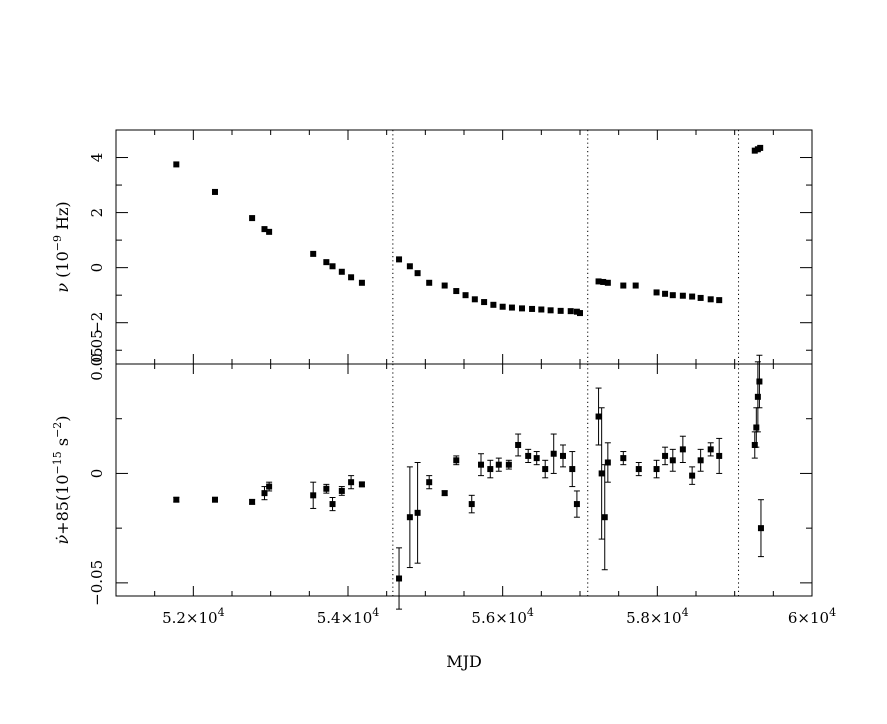  I want to click on y-tick-label: 4, so click(97, 158).